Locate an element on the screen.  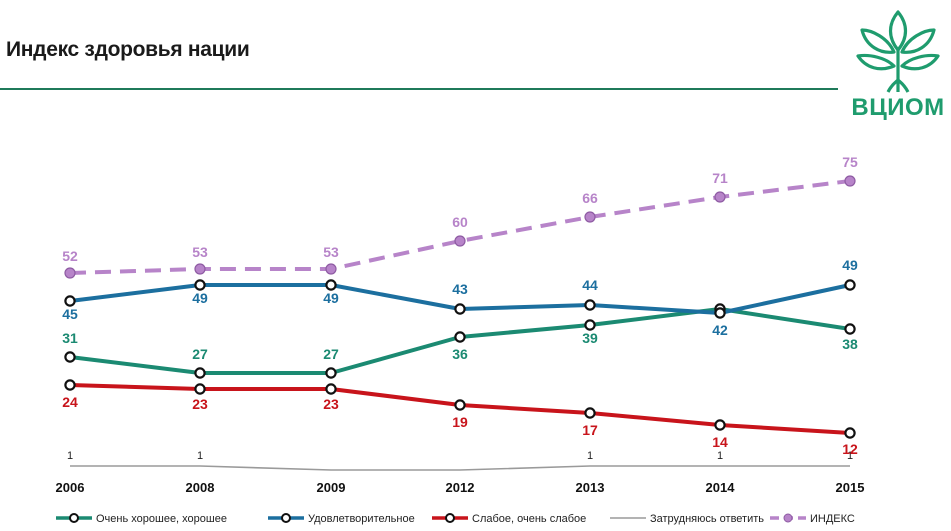
legend-label-3: Затрудняюсь ответить is located at coordinates (707, 519).